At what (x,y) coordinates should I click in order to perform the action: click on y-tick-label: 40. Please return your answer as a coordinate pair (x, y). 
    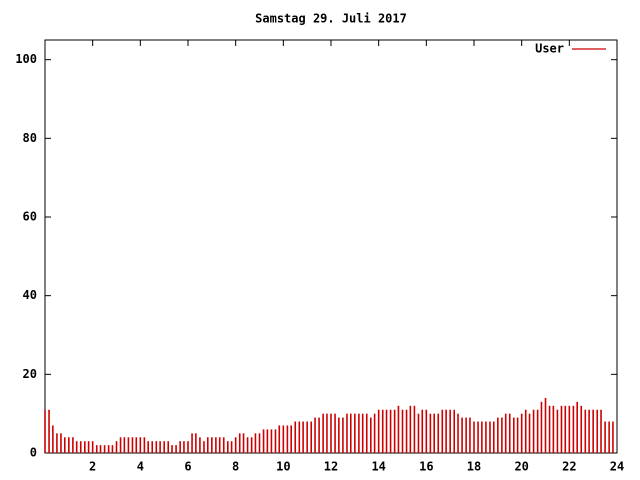
    Looking at the image, I should click on (30, 295).